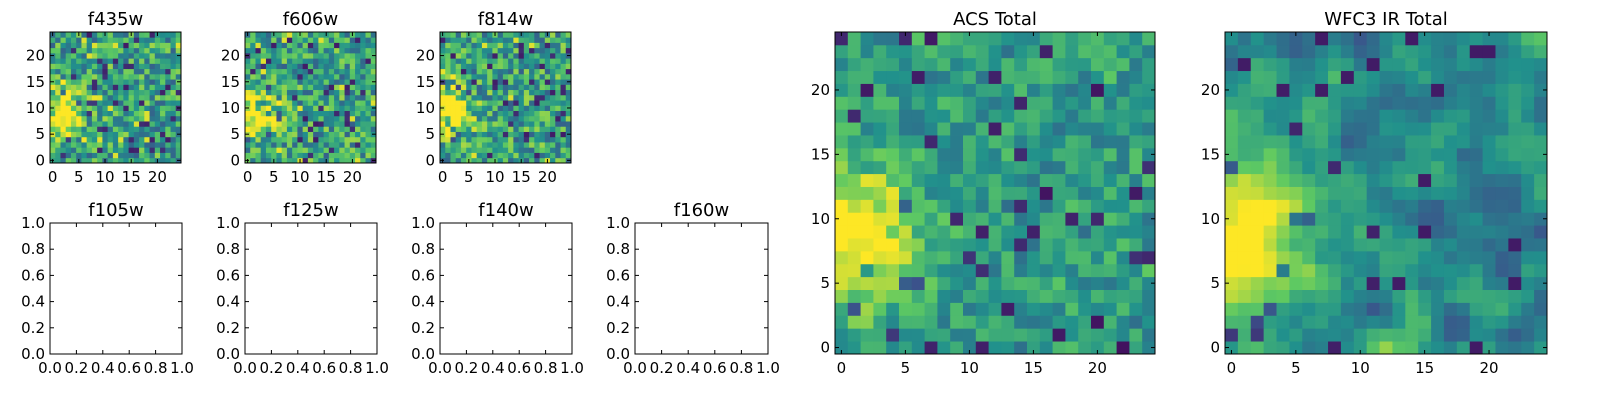  What do you see at coordinates (701, 210) in the screenshot?
I see `panel-title: f160w` at bounding box center [701, 210].